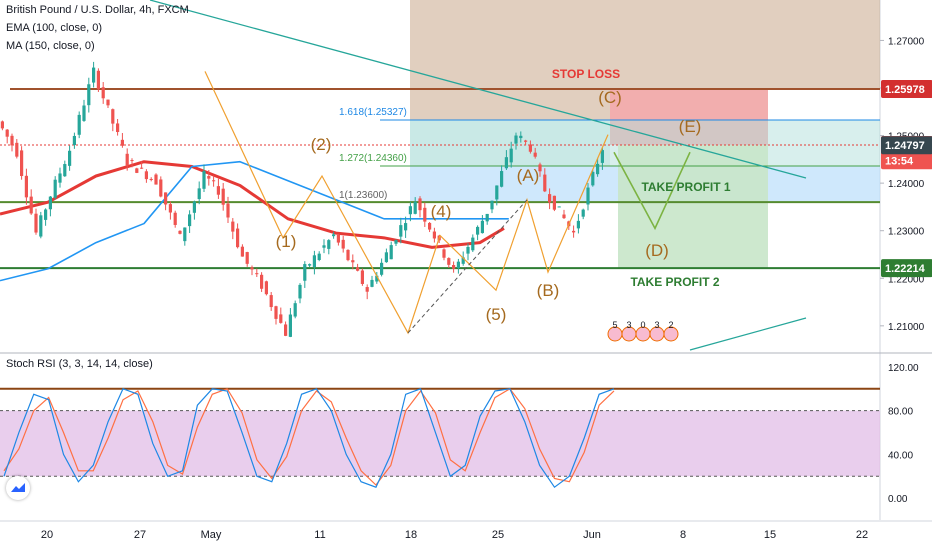 The image size is (932, 550). Describe the element at coordinates (286, 241) in the screenshot. I see `wave-label: (1)` at that location.